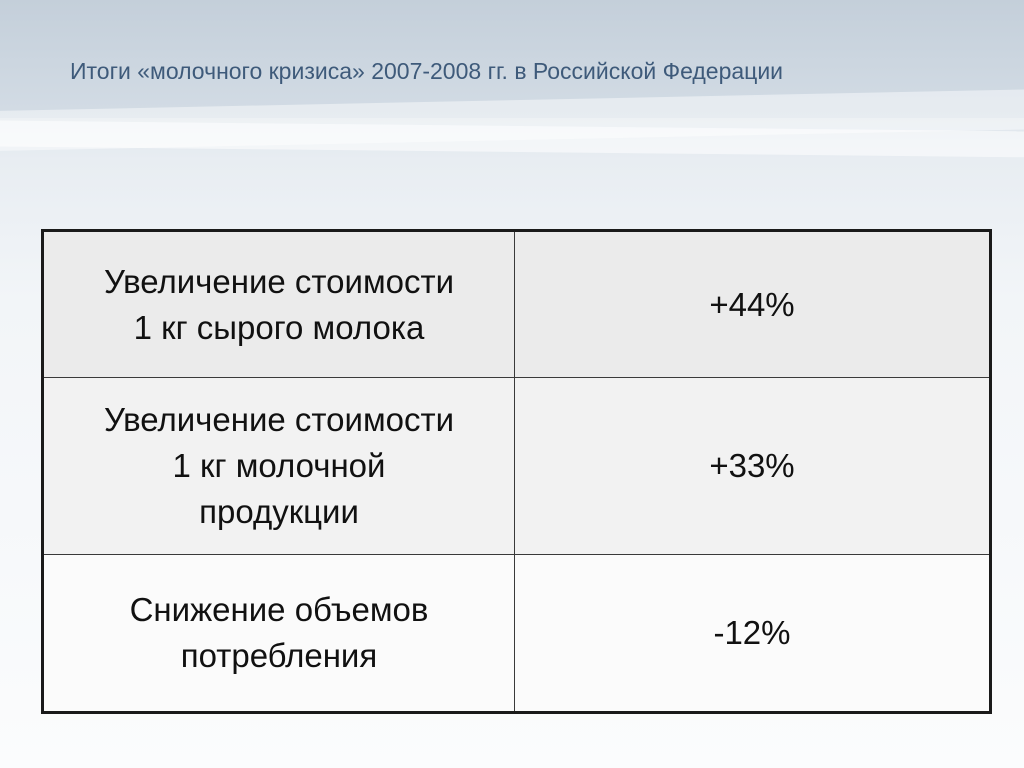 This screenshot has width=1024, height=768. What do you see at coordinates (752, 304) in the screenshot?
I see `row-value-cell: +44%` at bounding box center [752, 304].